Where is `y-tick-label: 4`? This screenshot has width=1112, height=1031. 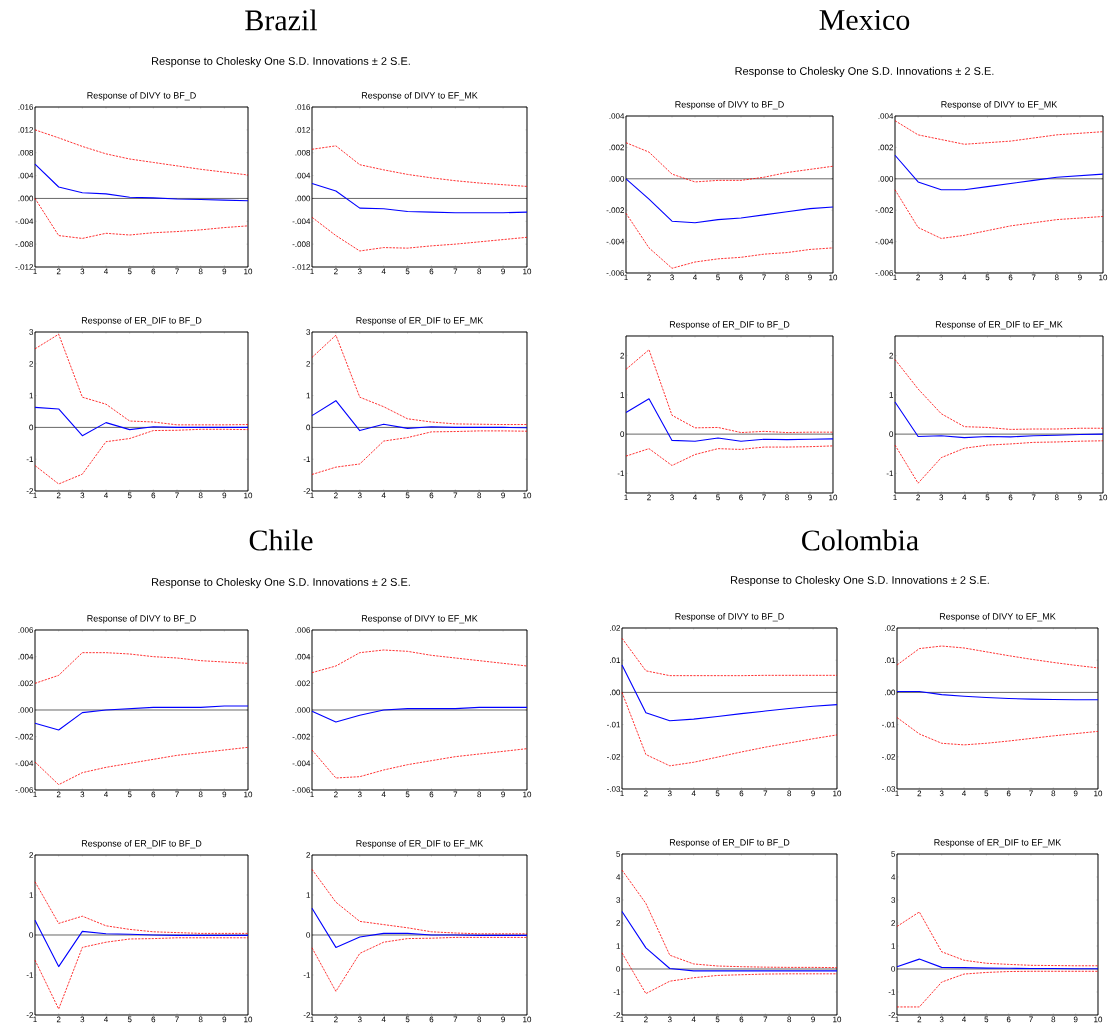 y-tick-label: 4 is located at coordinates (618, 877).